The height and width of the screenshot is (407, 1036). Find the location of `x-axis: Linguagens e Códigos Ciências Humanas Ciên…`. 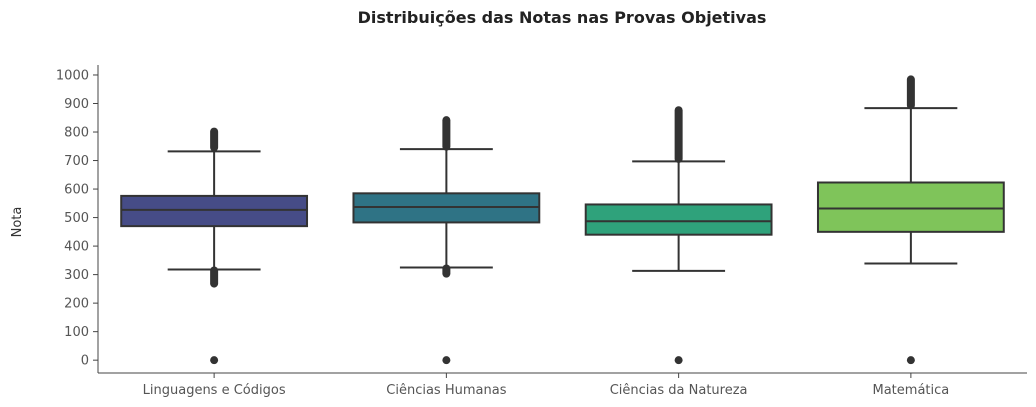

x-axis: Linguagens e Códigos Ciências Humanas Ciên… is located at coordinates (562, 385).